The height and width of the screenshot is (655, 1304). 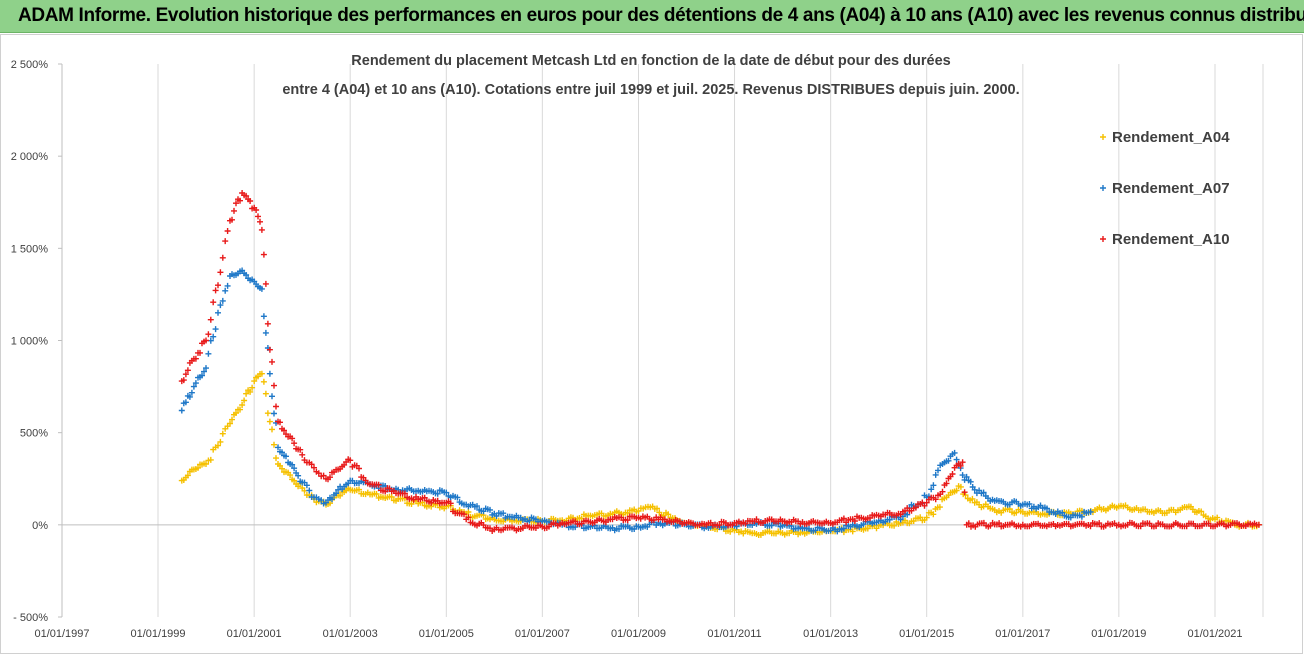 I want to click on x-tick-label: 01/01/1997, so click(x=61, y=634).